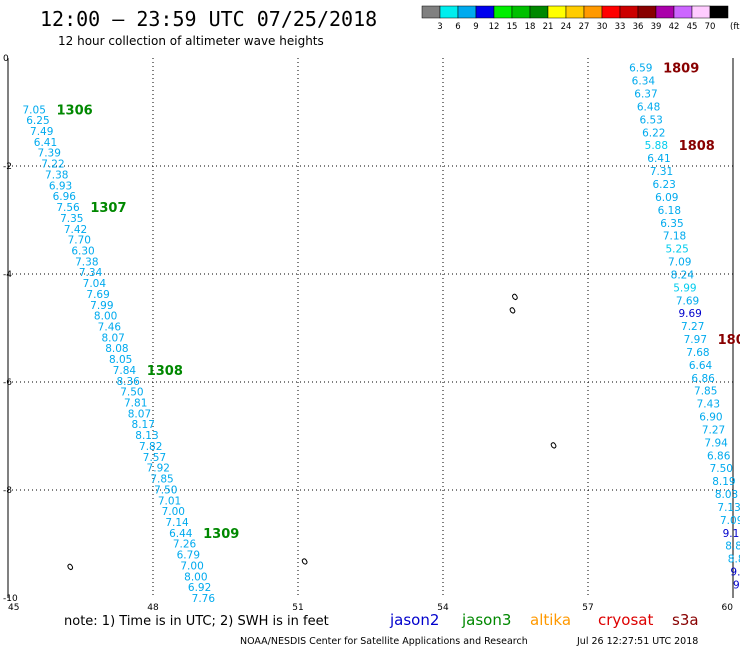  I want to click on swh-value: 6.30, so click(82, 251).